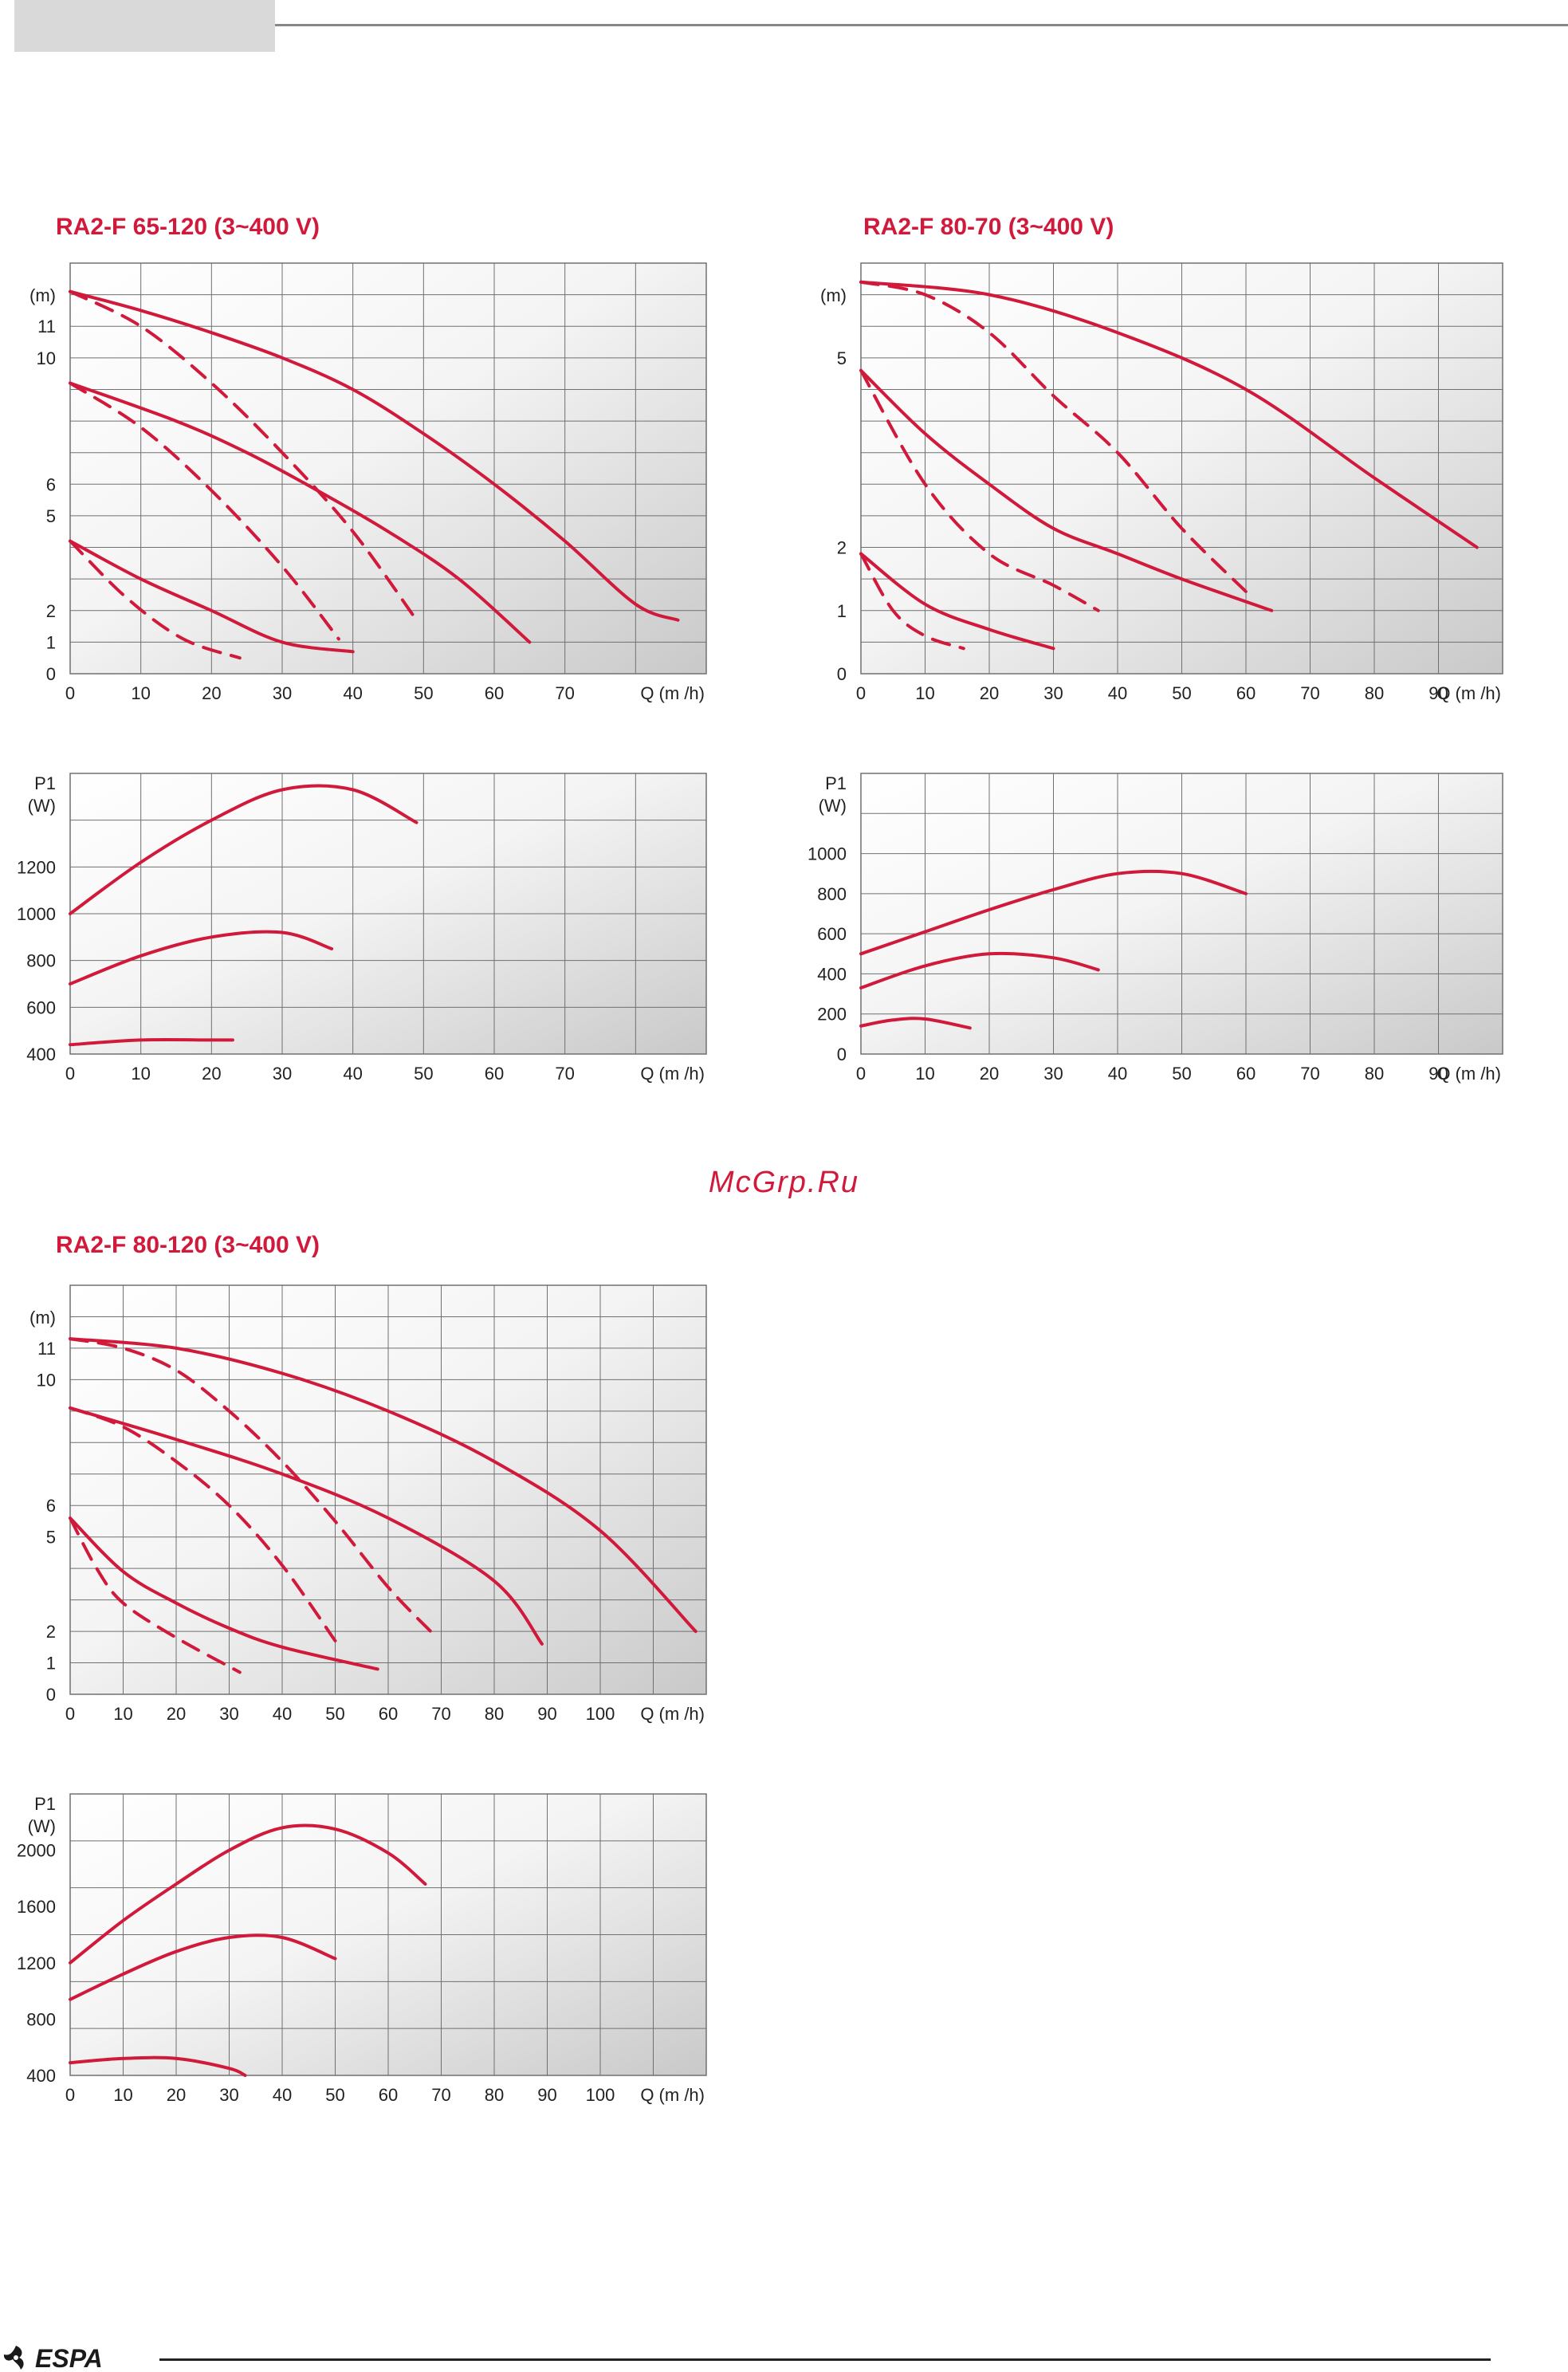  What do you see at coordinates (42, 295) in the screenshot?
I see `y-axis-label: (m)` at bounding box center [42, 295].